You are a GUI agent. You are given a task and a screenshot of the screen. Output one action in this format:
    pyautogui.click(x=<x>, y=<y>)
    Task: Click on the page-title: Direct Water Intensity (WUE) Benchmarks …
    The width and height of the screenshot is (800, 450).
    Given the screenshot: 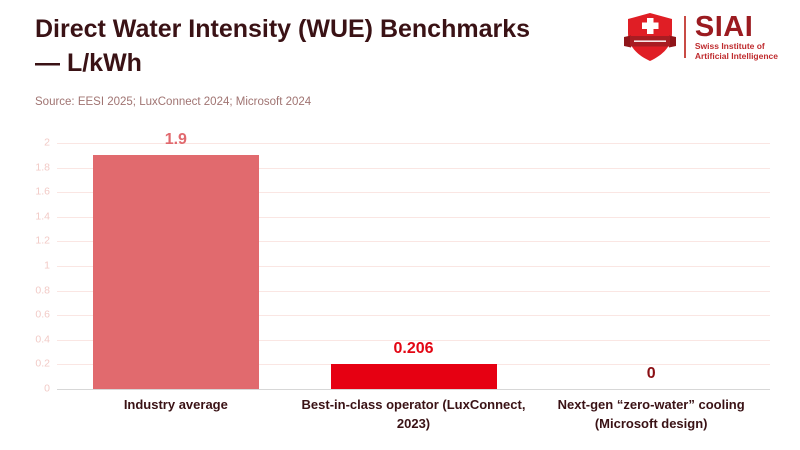 What is the action you would take?
    pyautogui.click(x=282, y=46)
    